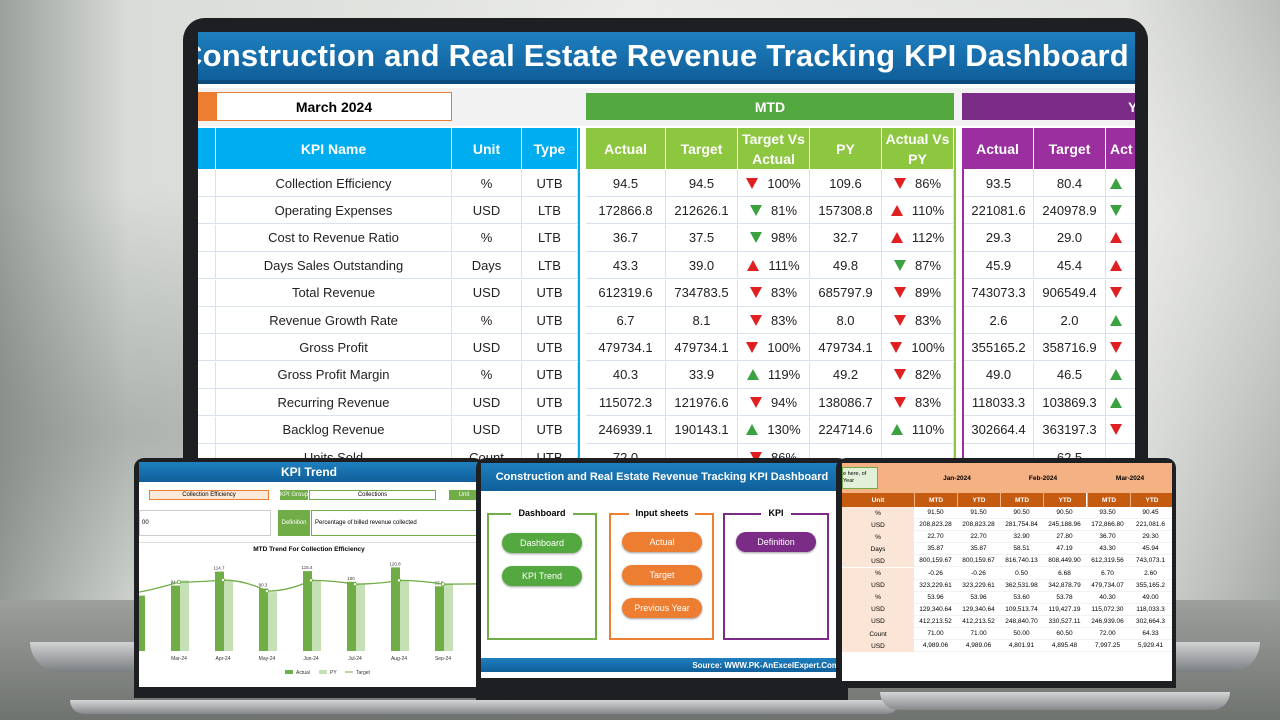 This screenshot has width=1280, height=720. I want to click on source-footer: Source: WWW.PK-AnExcelExpert.Com, so click(662, 665).